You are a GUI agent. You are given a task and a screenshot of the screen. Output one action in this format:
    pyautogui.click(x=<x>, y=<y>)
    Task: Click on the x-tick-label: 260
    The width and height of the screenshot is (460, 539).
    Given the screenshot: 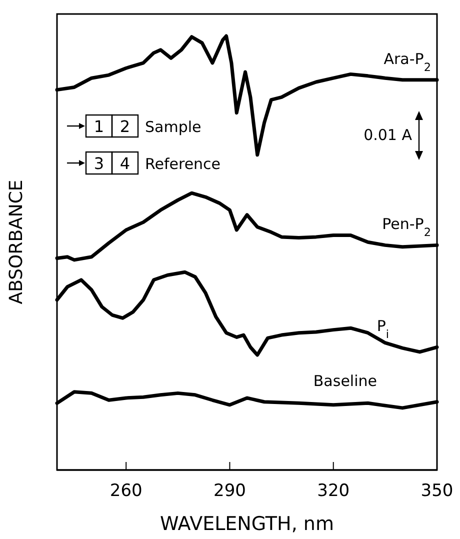 What is the action you would take?
    pyautogui.click(x=126, y=491)
    